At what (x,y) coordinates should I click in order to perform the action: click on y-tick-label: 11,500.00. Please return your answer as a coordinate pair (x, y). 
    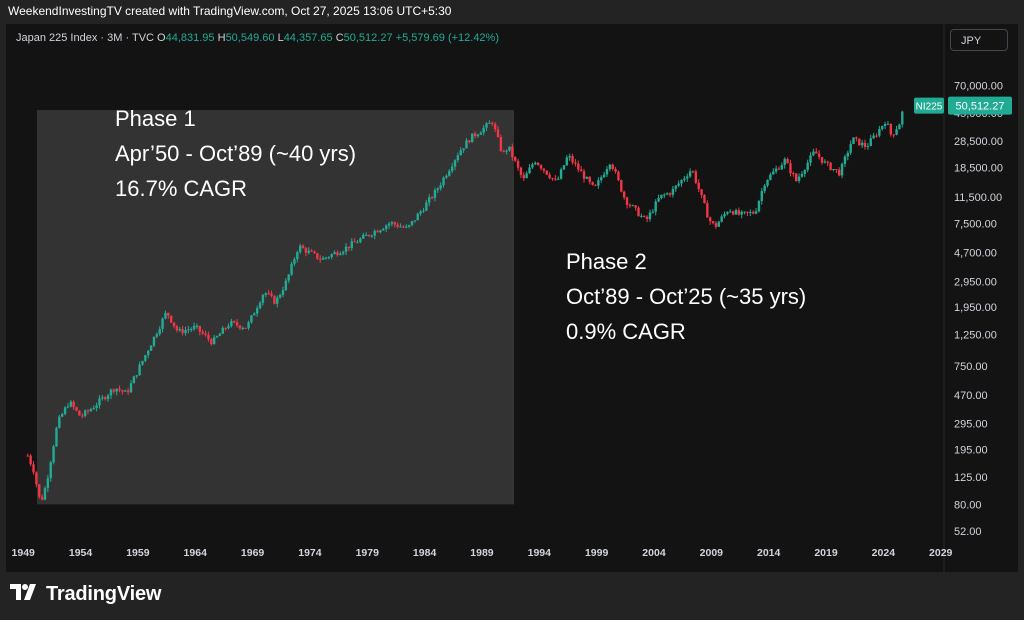
    Looking at the image, I should click on (978, 198).